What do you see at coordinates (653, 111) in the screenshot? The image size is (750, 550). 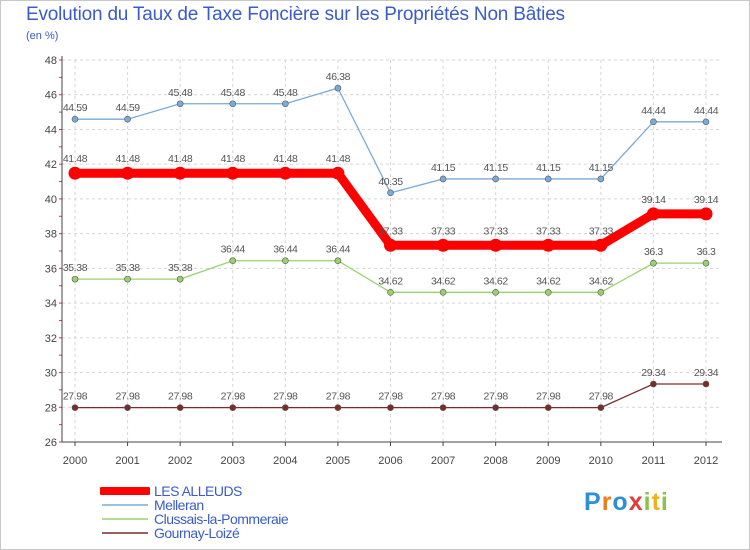 I see `data-label-melleran: 44.44` at bounding box center [653, 111].